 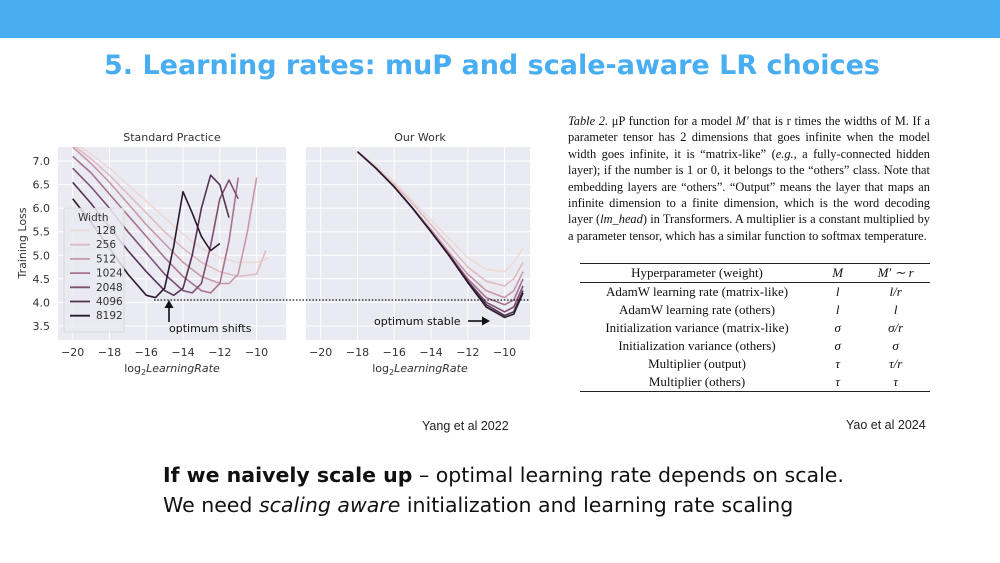 I want to click on table-row: Multiplier (output) τ τ/r, so click(x=775, y=363).